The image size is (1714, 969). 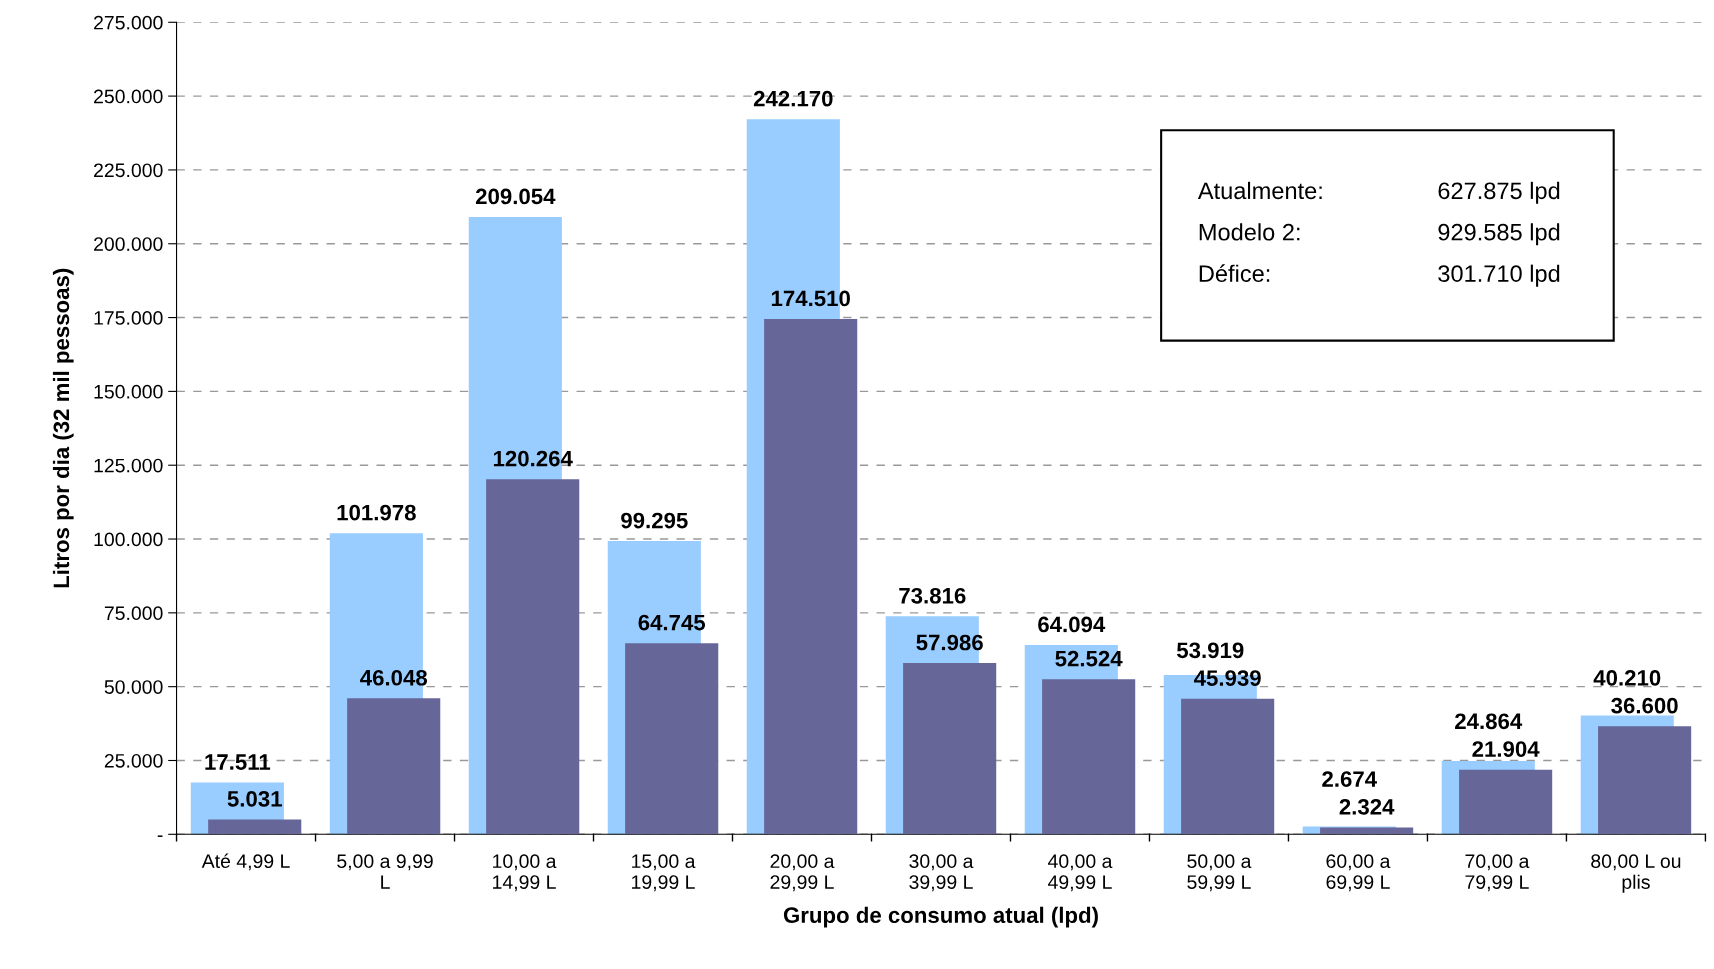 What do you see at coordinates (941, 873) in the screenshot?
I see `x-tick-label: 30,00 a 39,99 L` at bounding box center [941, 873].